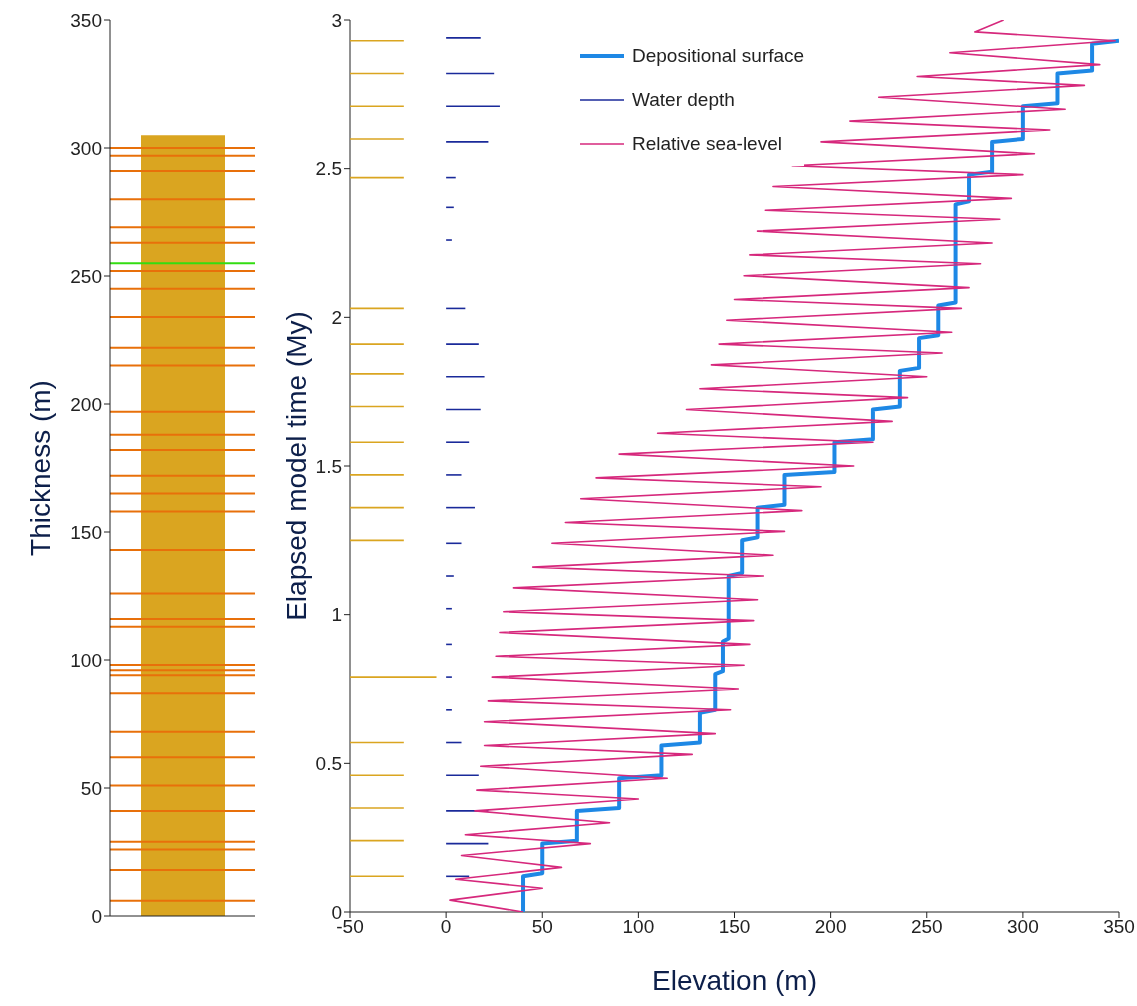  Describe the element at coordinates (718, 56) in the screenshot. I see `legend-label: Depositional surface` at that location.